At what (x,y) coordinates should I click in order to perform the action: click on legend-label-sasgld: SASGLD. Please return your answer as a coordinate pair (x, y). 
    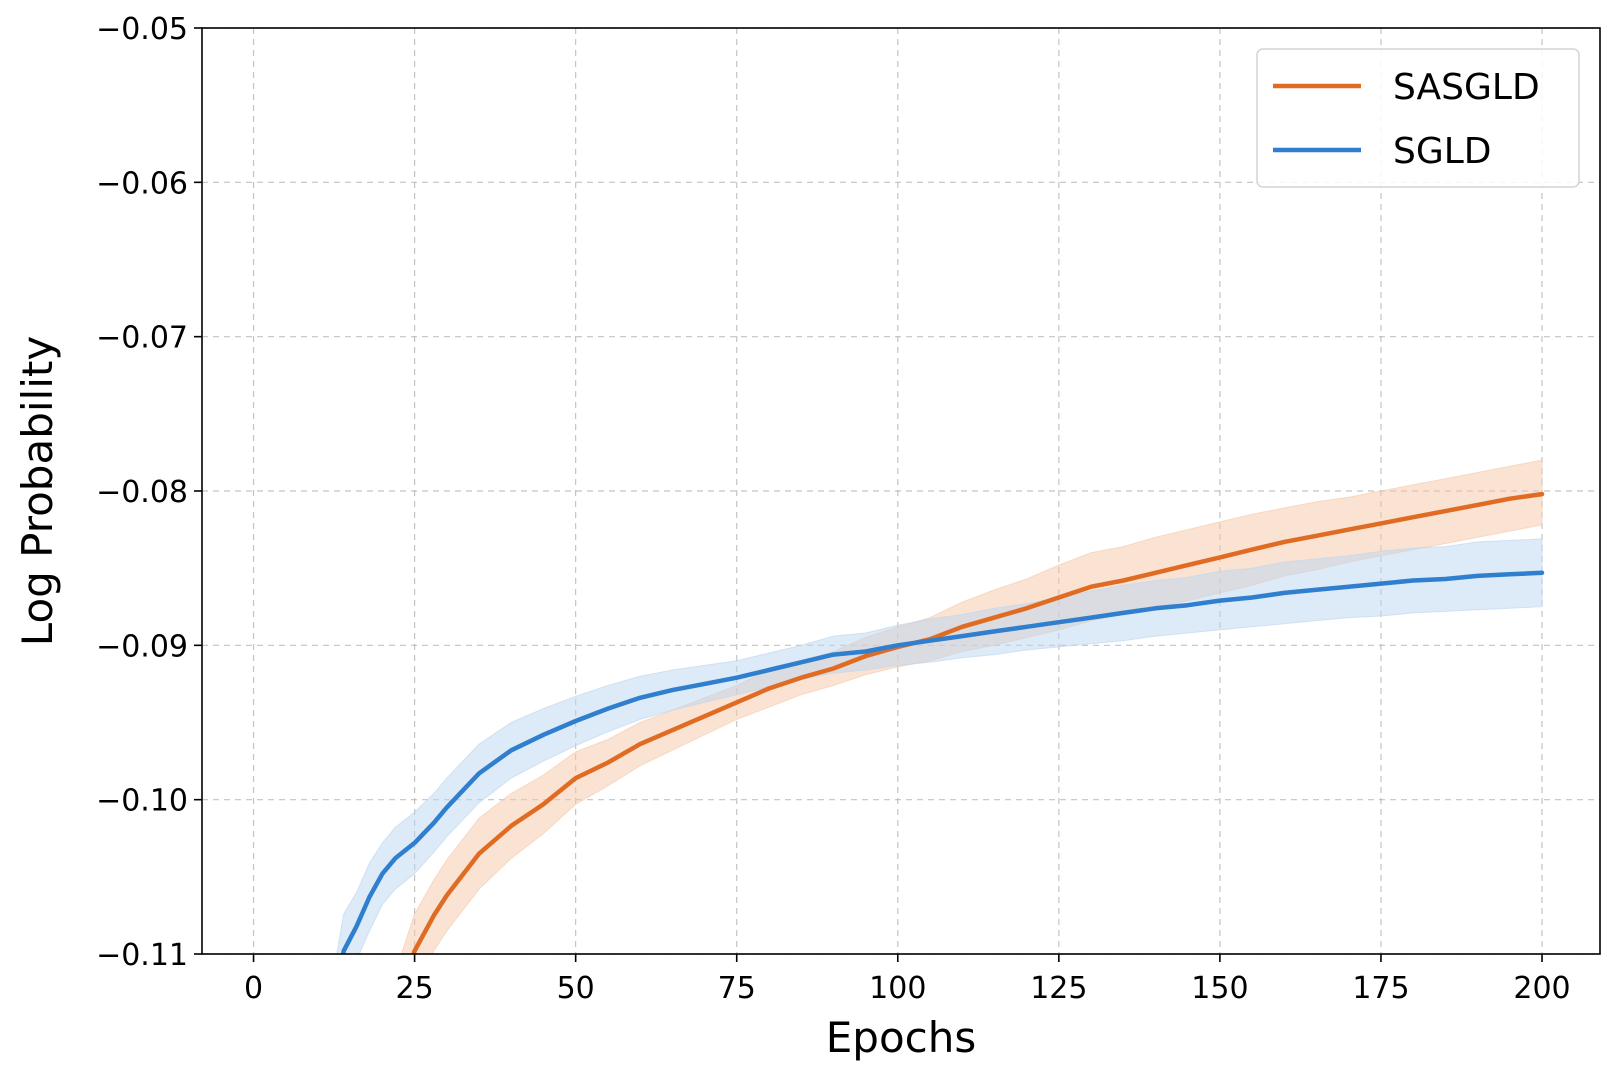
    Looking at the image, I should click on (1466, 87).